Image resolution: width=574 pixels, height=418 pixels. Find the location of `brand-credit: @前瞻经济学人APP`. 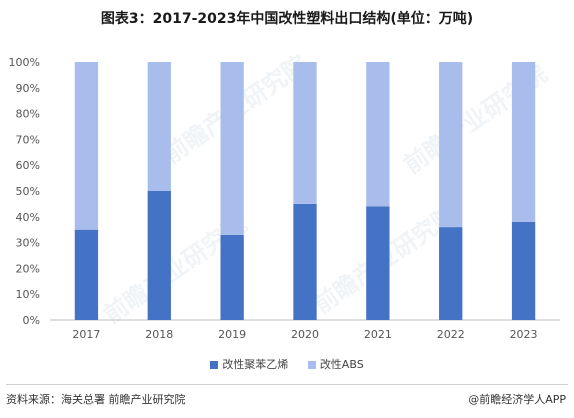

brand-credit: @前瞻经济学人APP is located at coordinates (517, 399).